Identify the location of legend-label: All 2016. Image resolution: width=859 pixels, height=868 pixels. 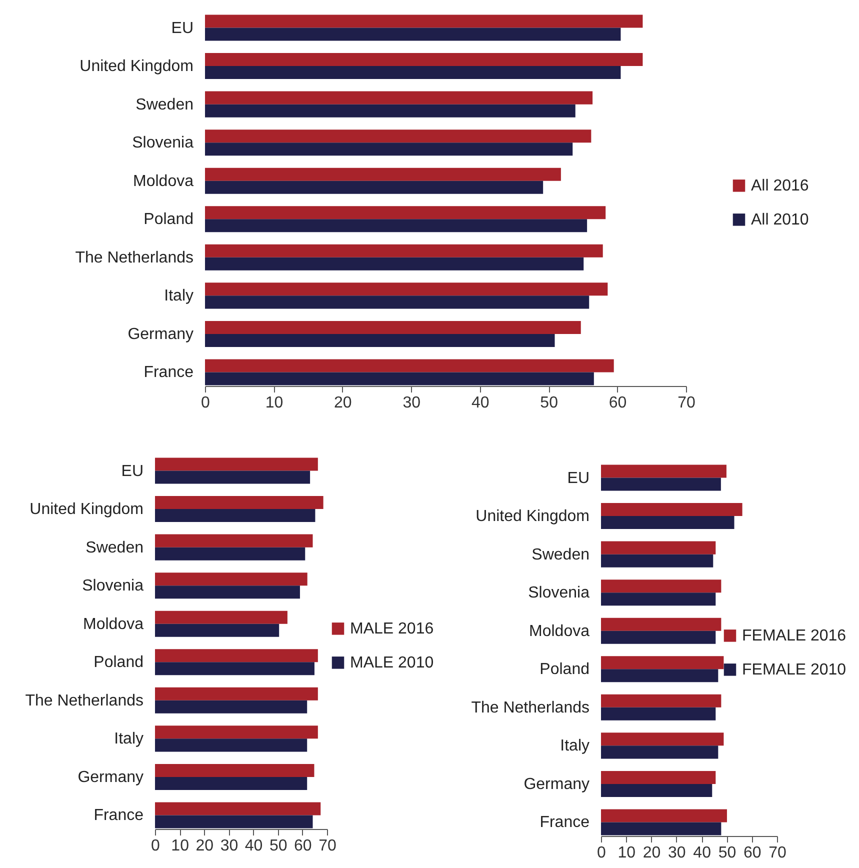
(780, 186).